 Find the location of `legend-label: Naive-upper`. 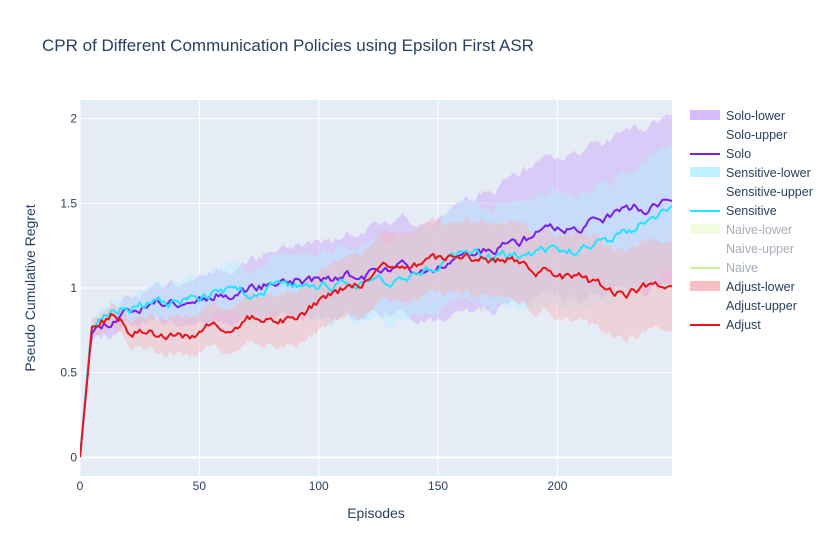

legend-label: Naive-upper is located at coordinates (760, 249).